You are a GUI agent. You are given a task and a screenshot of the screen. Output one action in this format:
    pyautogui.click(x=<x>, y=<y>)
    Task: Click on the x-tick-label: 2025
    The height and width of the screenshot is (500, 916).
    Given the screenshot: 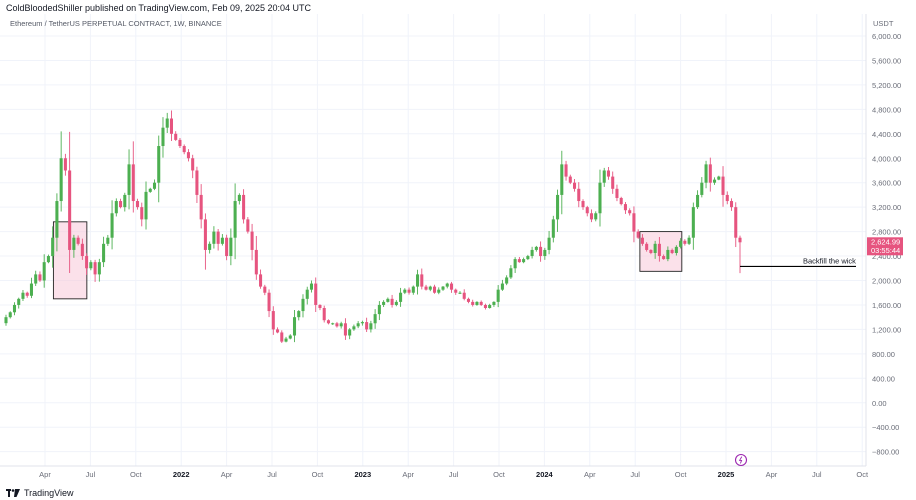 What is the action you would take?
    pyautogui.click(x=726, y=474)
    